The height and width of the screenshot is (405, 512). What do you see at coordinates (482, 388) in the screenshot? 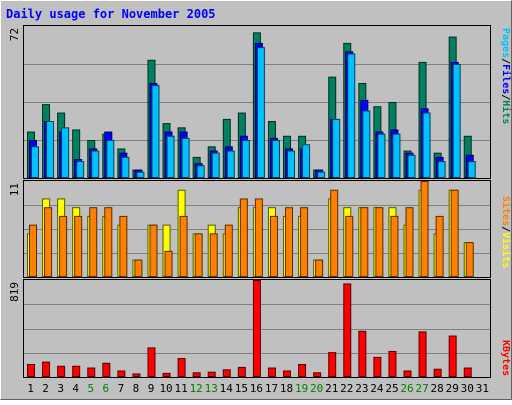
I see `day-label-31: 31` at bounding box center [482, 388].